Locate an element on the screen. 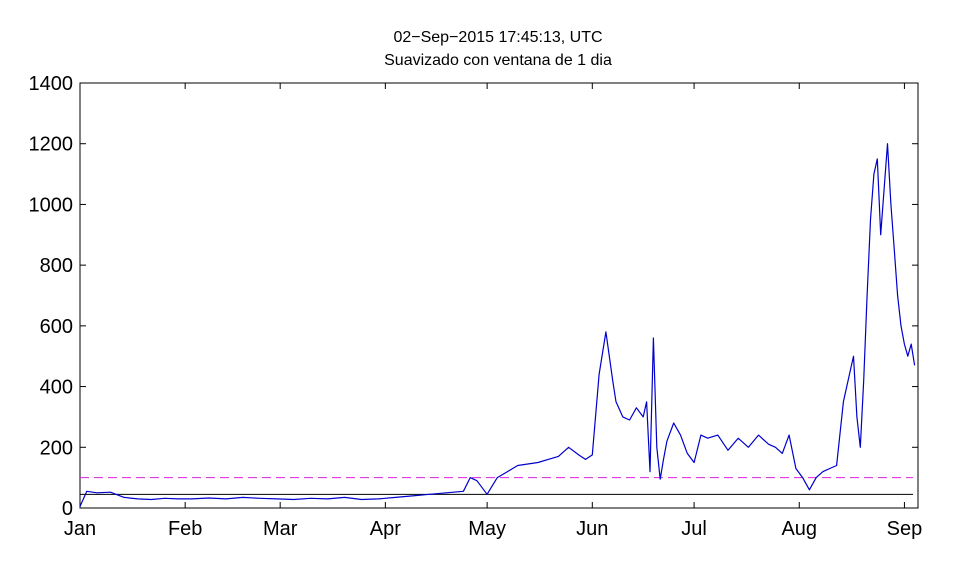  x-tick-label: May is located at coordinates (487, 529).